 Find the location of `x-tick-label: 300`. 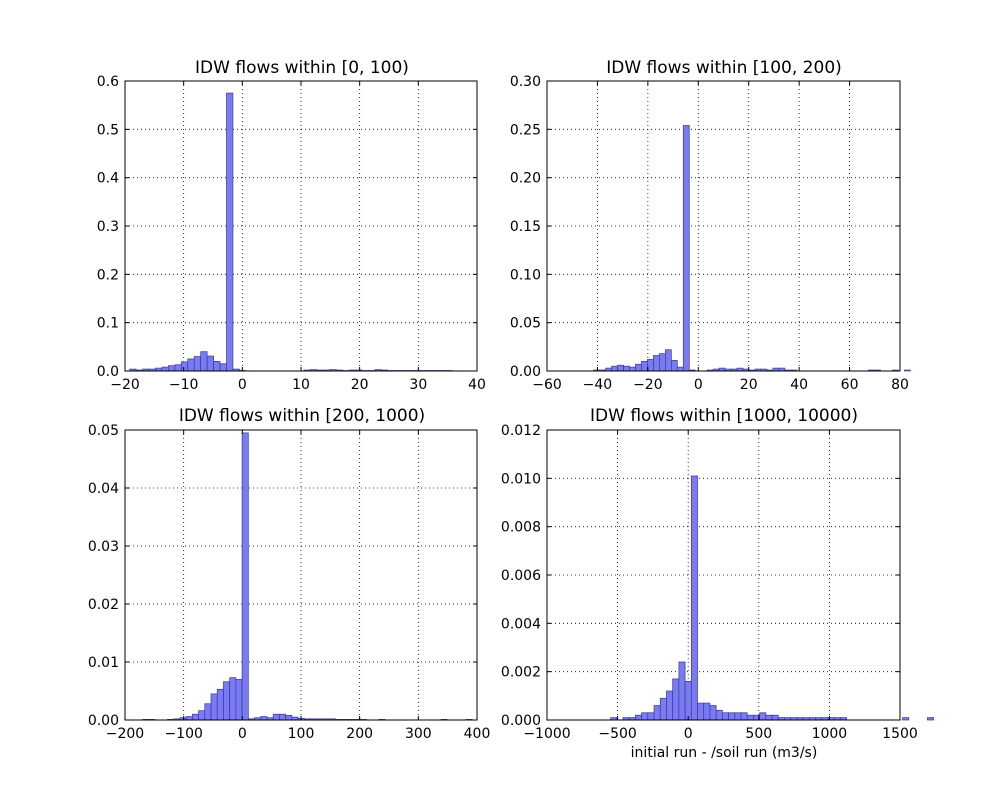

x-tick-label: 300 is located at coordinates (418, 734).